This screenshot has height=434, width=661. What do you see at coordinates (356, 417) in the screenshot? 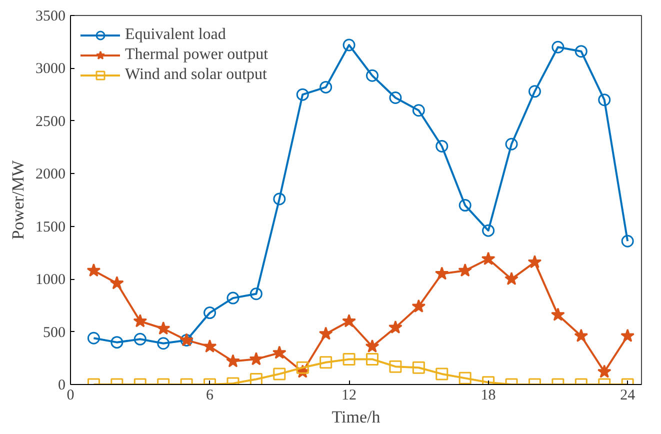
I see `x-axis-title: Time/h` at bounding box center [356, 417].